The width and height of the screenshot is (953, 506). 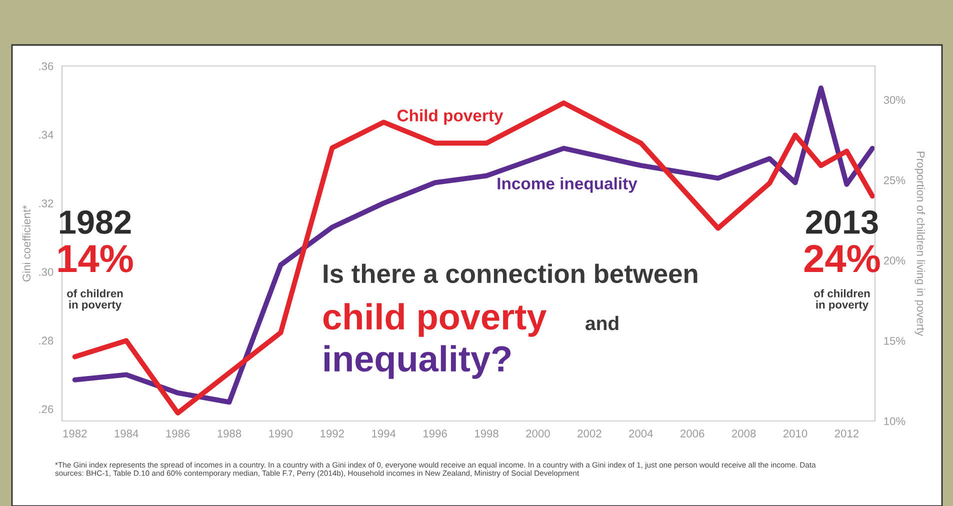 What do you see at coordinates (842, 222) in the screenshot?
I see `annotation: 2013` at bounding box center [842, 222].